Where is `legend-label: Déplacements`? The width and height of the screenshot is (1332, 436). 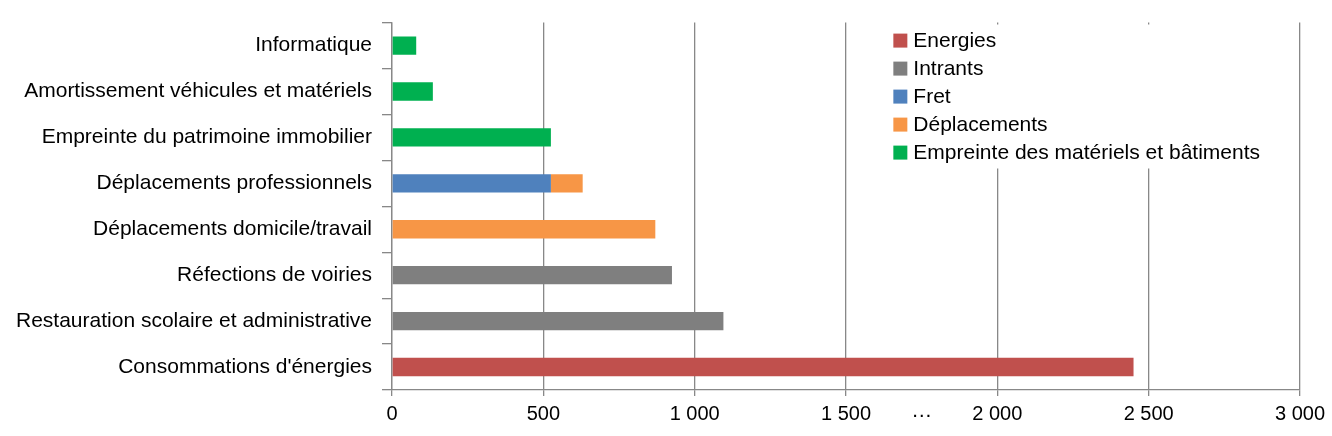 legend-label: Déplacements is located at coordinates (980, 124).